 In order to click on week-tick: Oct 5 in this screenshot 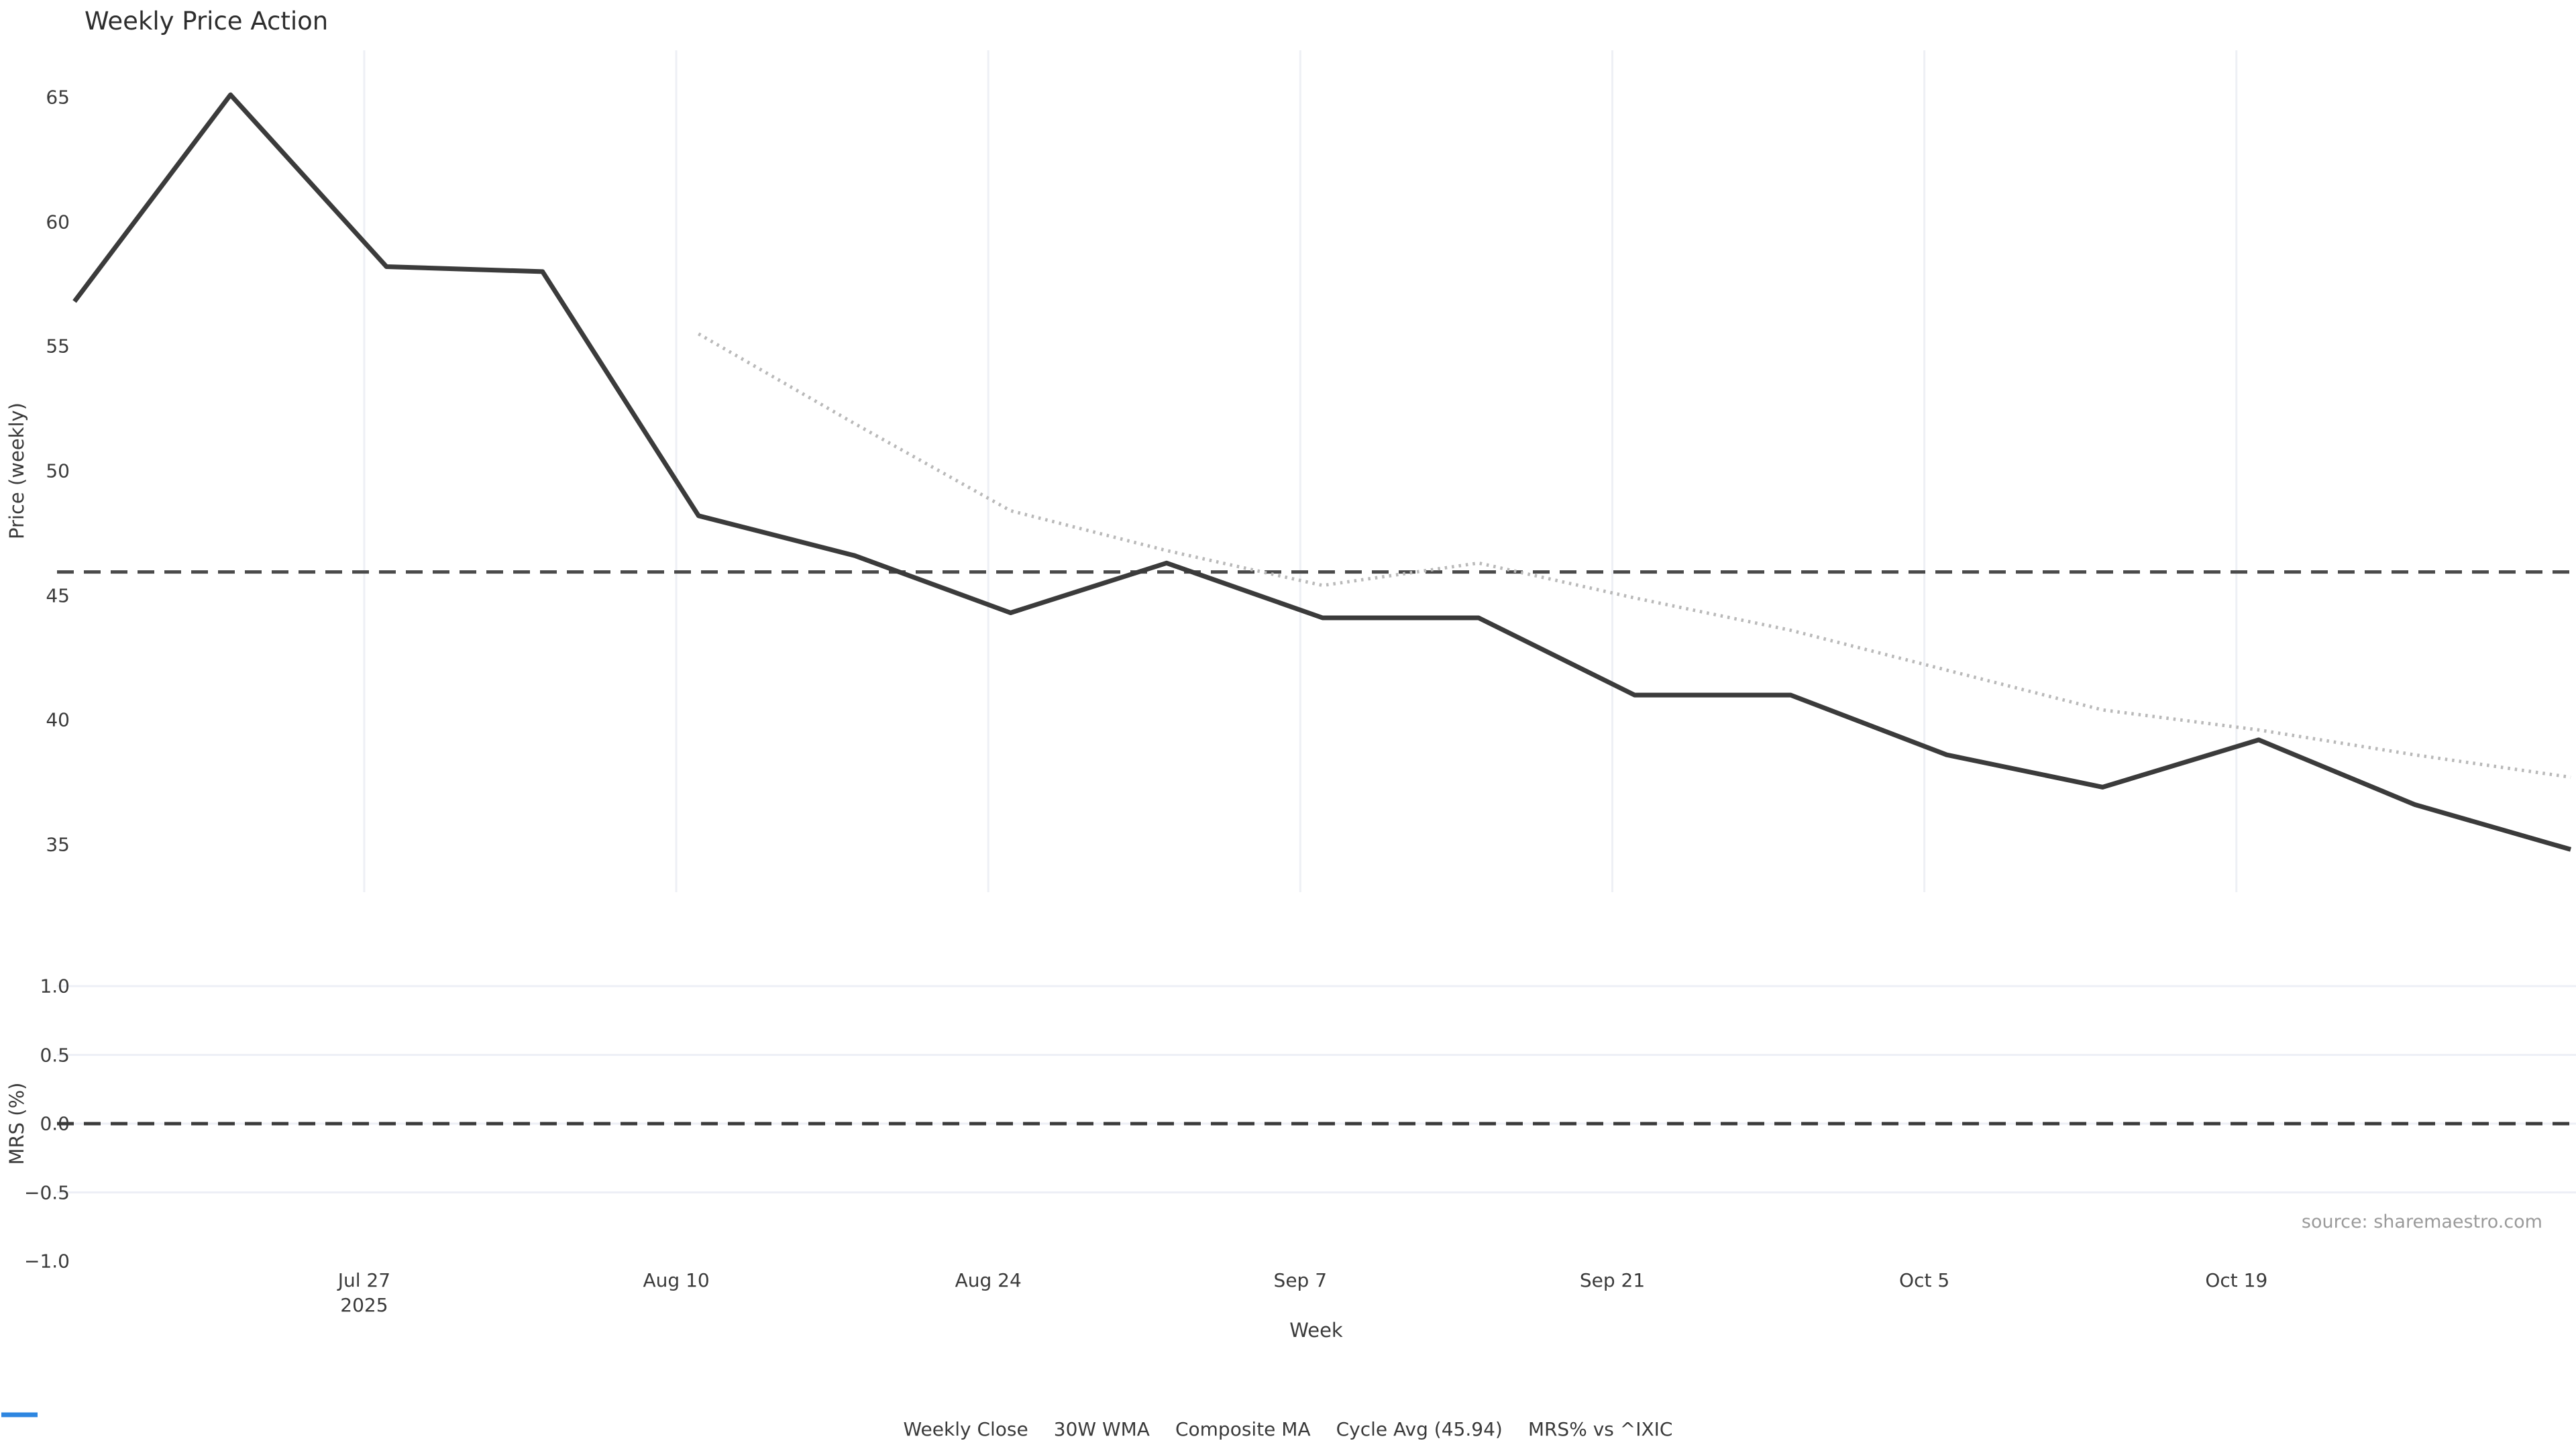, I will do `click(1924, 1280)`.